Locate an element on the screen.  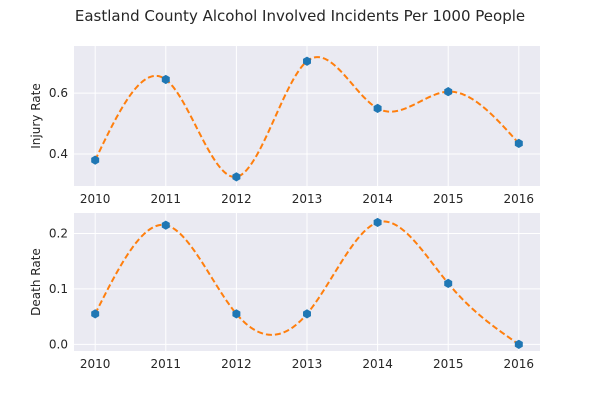
death-x-tick-label: 2014 is located at coordinates (377, 364).